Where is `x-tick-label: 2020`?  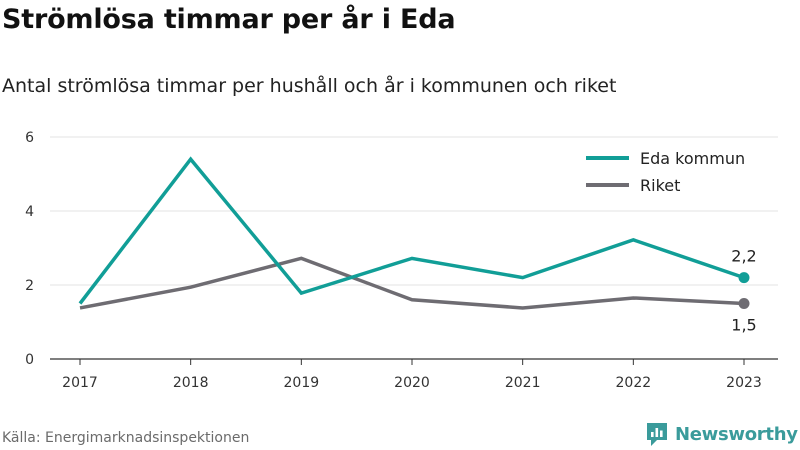
x-tick-label: 2020 is located at coordinates (412, 383).